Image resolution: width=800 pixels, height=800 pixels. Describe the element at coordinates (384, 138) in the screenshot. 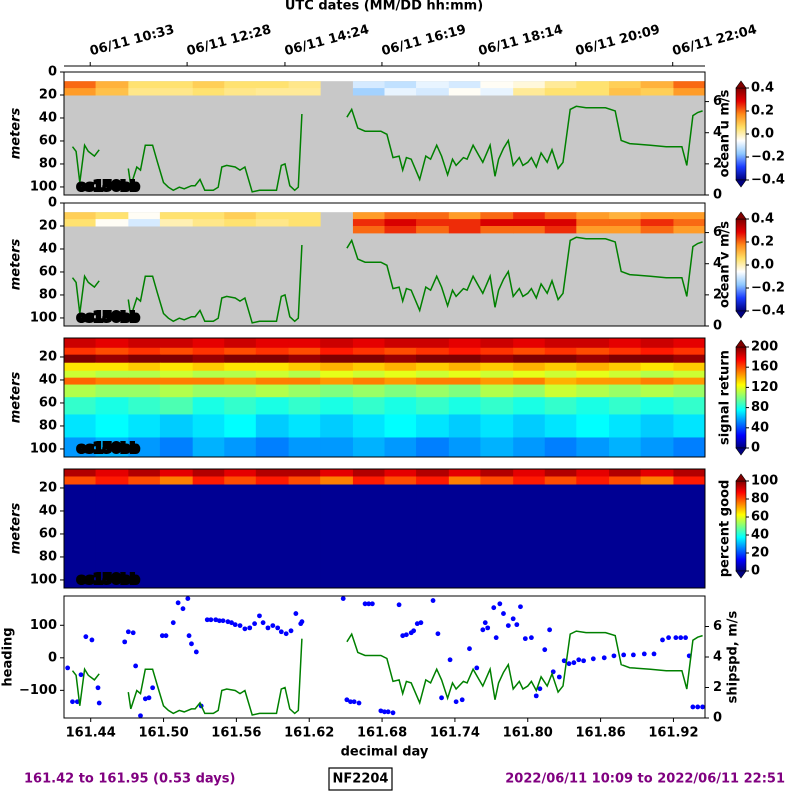

I see `plot-area` at that location.